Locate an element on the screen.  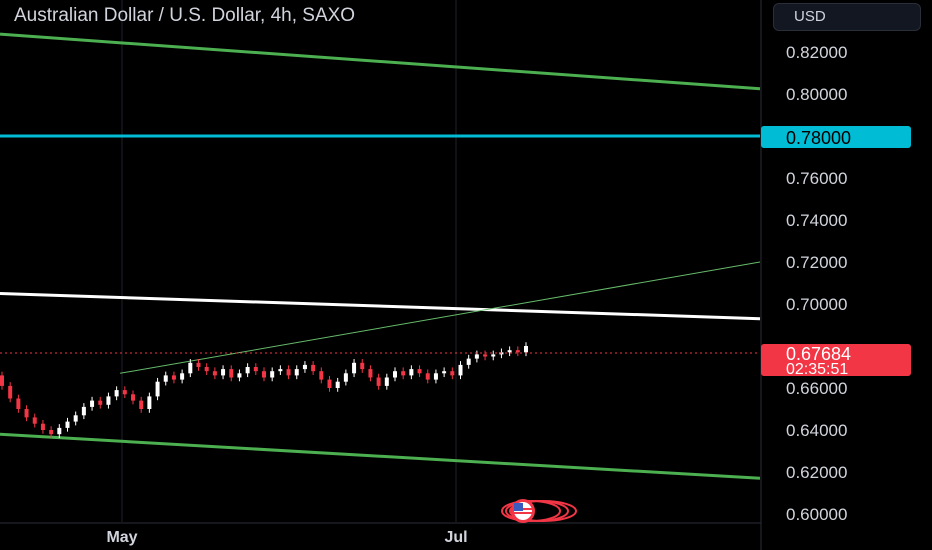
svg-text: 0.78000 is located at coordinates (818, 138).